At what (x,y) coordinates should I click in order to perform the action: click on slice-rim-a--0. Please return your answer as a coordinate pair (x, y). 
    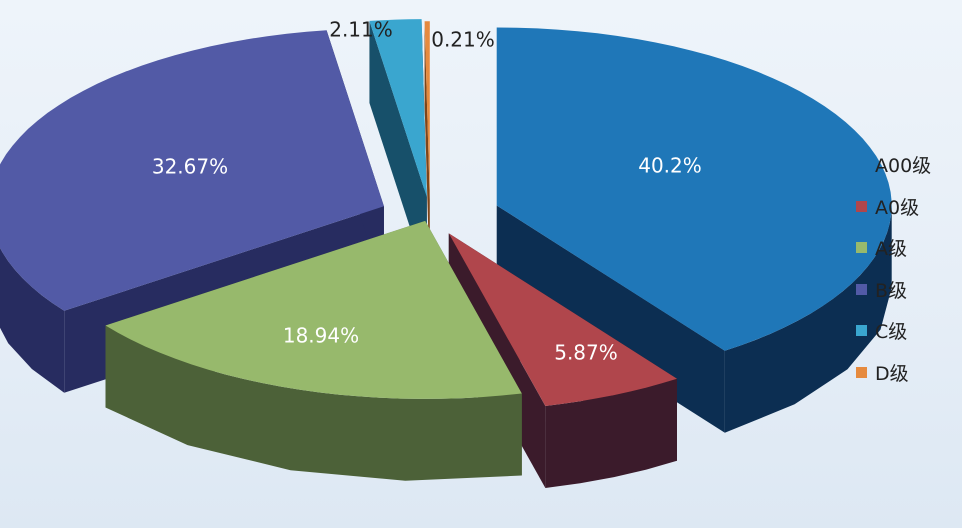
    Looking at the image, I should click on (313, 403).